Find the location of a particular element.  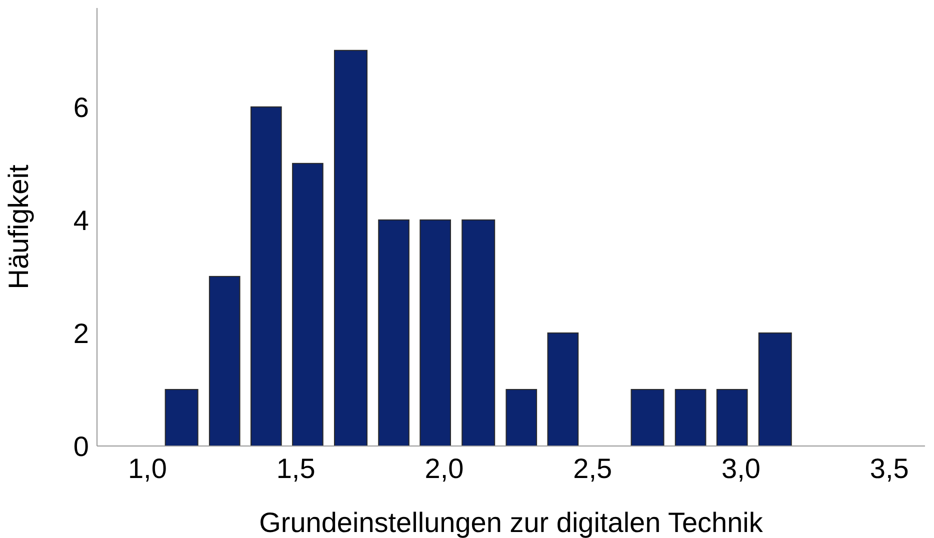

x-axis-title: Grundeinstellungen zur digitalen Technik is located at coordinates (511, 522).